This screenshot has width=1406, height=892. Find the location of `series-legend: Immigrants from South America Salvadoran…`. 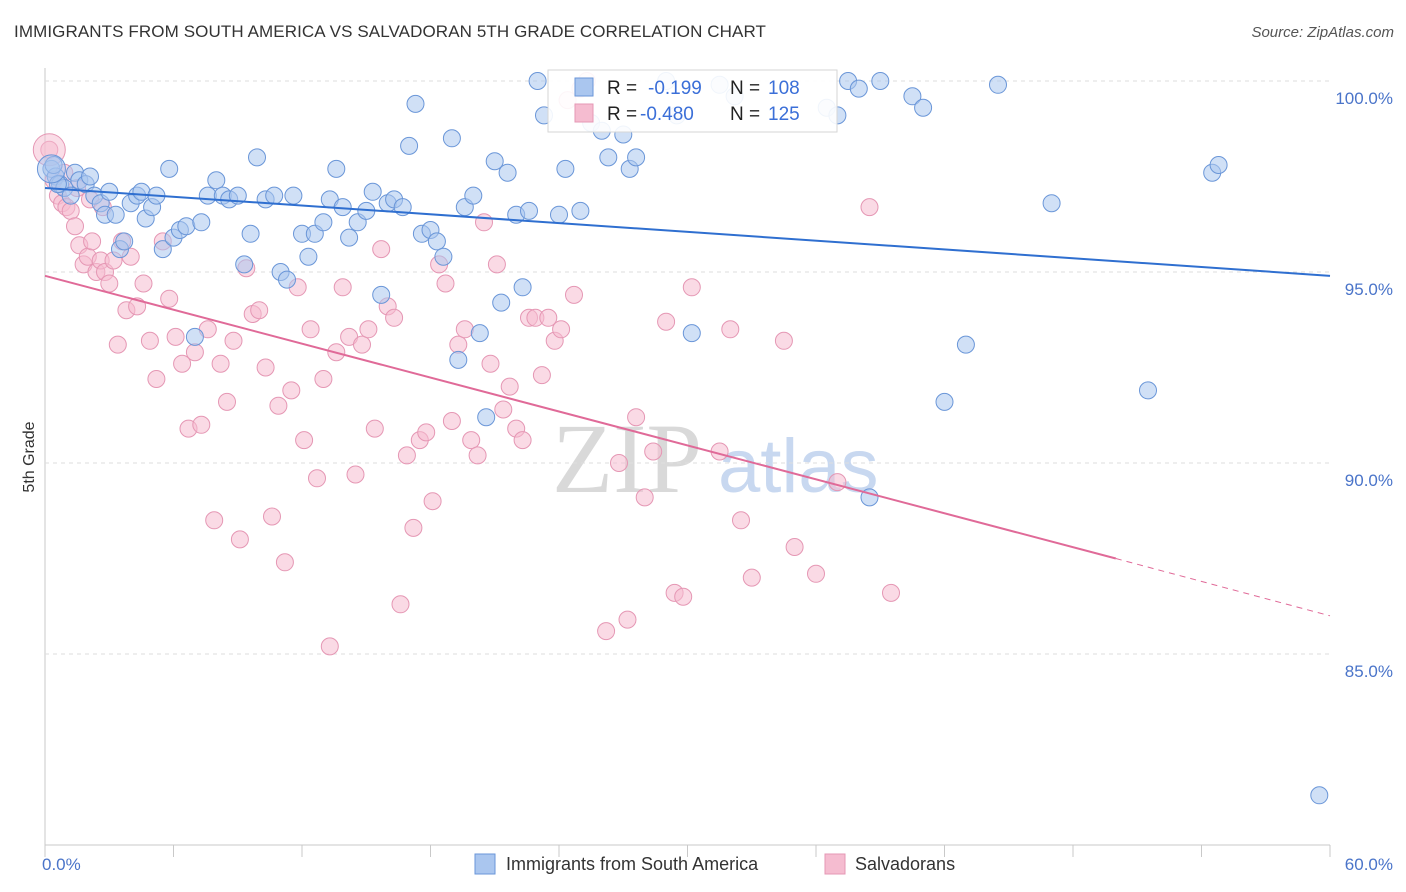

series-legend: Immigrants from South America Salvadoran… is located at coordinates (714, 864).